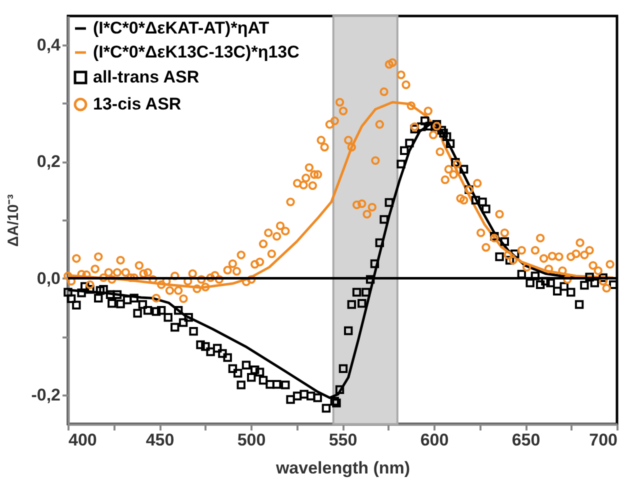  What do you see at coordinates (160, 440) in the screenshot?
I see `x-tick-label: 450` at bounding box center [160, 440].